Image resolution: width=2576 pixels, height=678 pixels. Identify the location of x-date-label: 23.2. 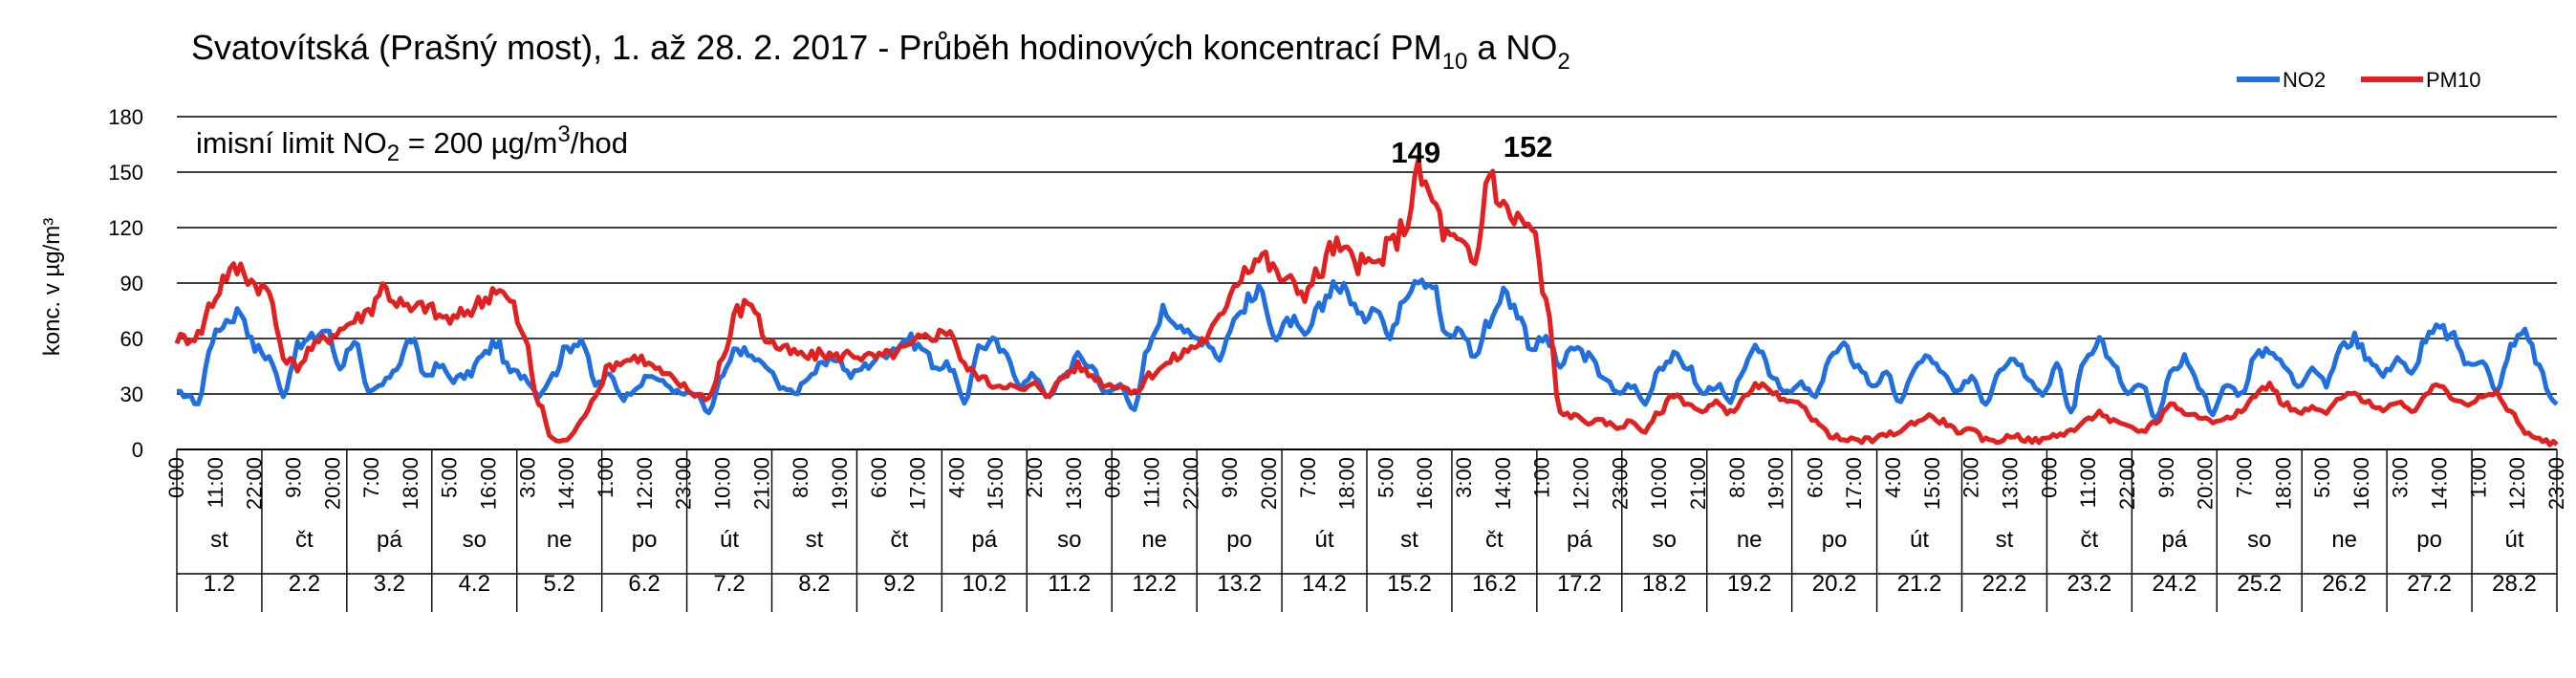
(2089, 584).